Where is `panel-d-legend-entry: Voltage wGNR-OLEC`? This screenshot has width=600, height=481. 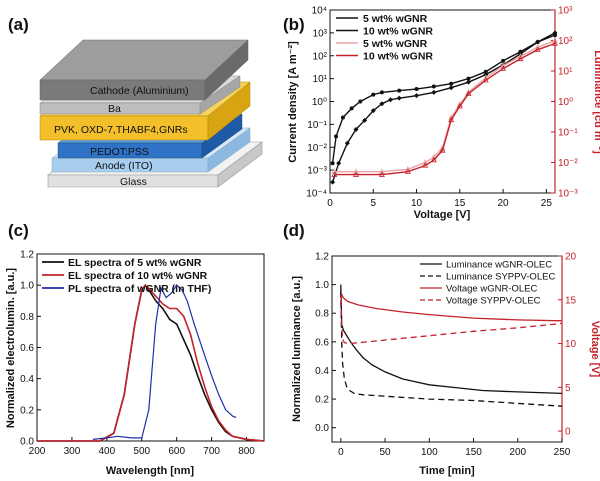 panel-d-legend-entry: Voltage wGNR-OLEC is located at coordinates (491, 289).